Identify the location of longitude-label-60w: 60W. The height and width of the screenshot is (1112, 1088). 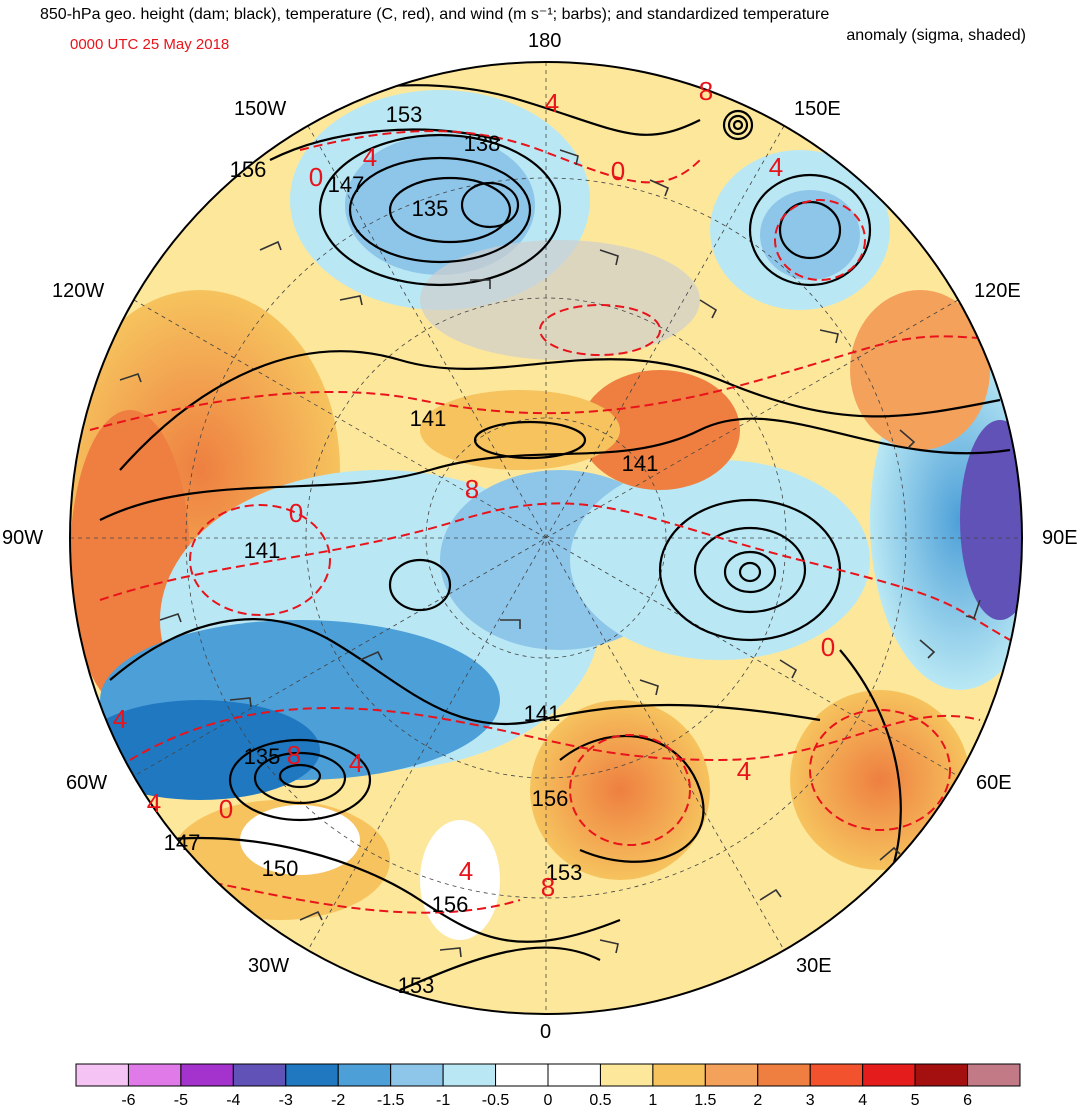
(87, 783).